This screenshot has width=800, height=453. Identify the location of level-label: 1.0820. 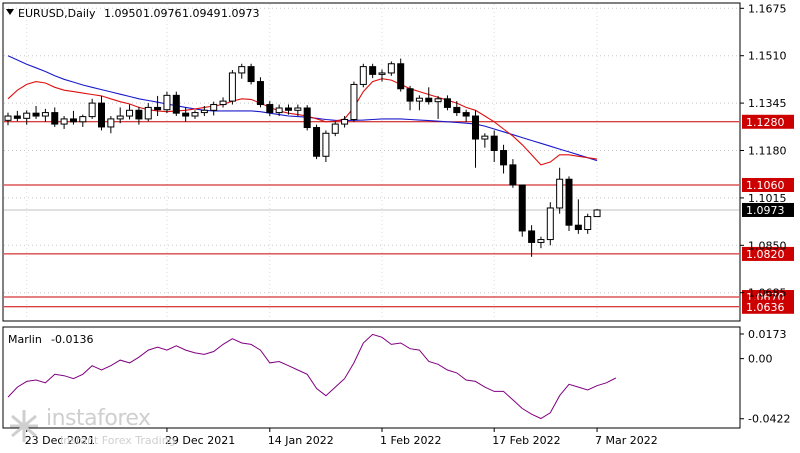
(765, 254).